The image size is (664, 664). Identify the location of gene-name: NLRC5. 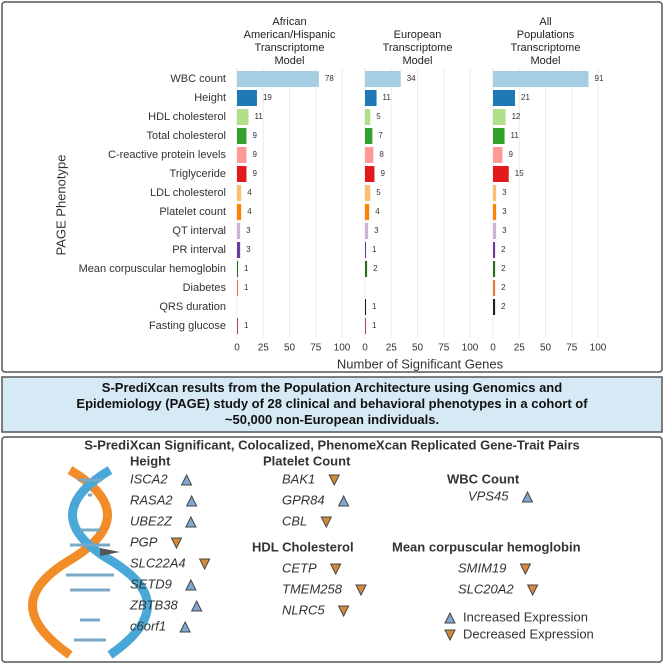
(303, 609).